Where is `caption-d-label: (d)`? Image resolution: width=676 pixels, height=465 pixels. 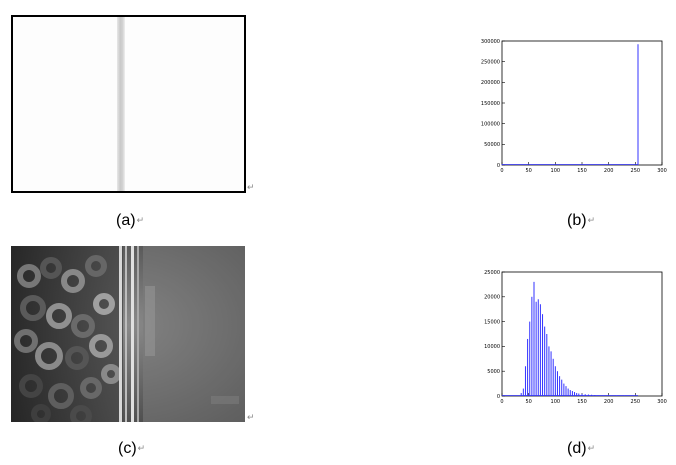
caption-d-label: (d) is located at coordinates (577, 448).